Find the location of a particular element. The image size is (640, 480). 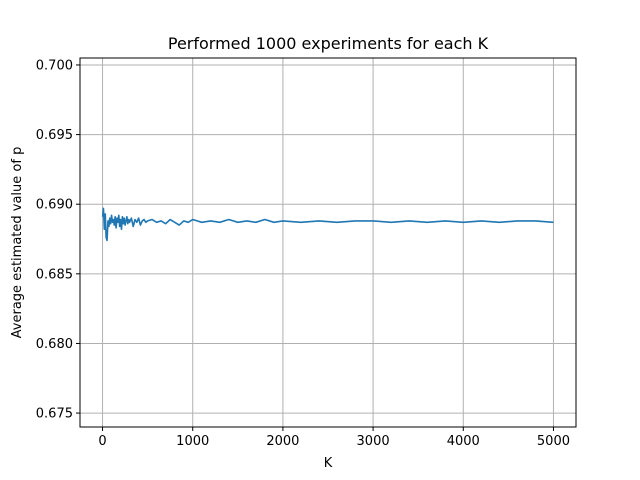

x-tick-label: 4000 is located at coordinates (463, 441).